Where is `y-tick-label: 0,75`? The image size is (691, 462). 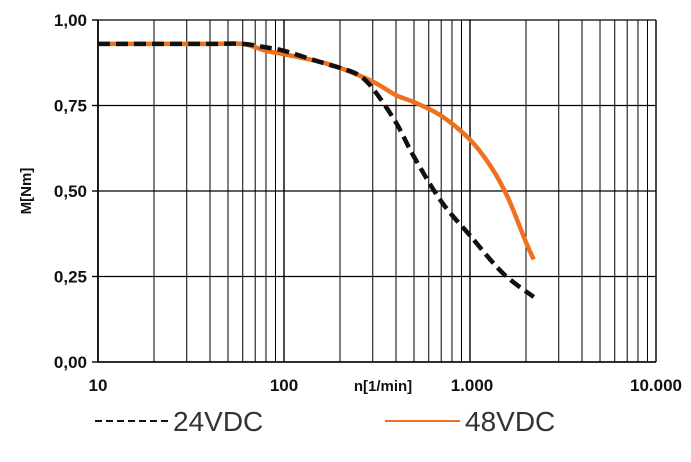 y-tick-label: 0,75 is located at coordinates (70, 106).